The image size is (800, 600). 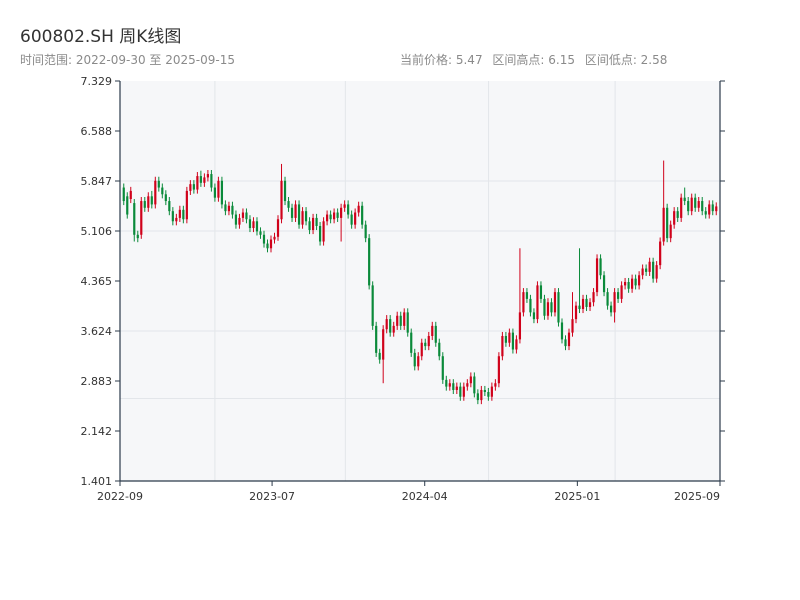 I want to click on y-tick-label: 6.588, so click(x=97, y=131).